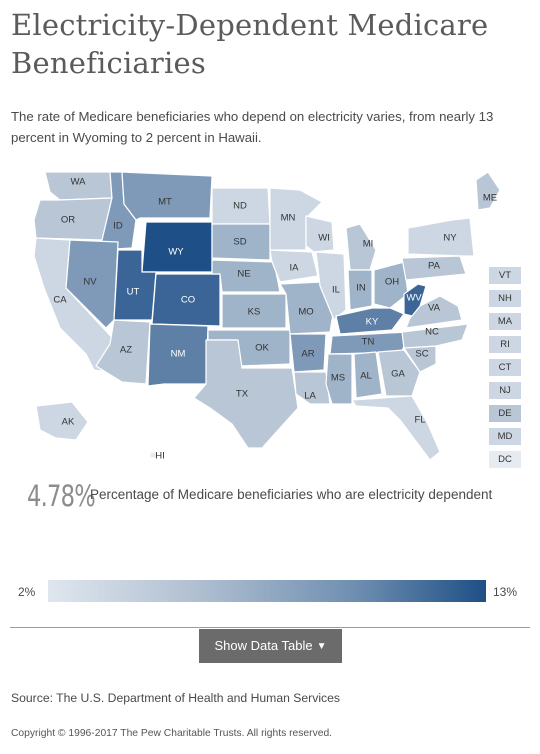 Image resolution: width=540 pixels, height=754 pixels. I want to click on state-label-nm: NM, so click(178, 354).